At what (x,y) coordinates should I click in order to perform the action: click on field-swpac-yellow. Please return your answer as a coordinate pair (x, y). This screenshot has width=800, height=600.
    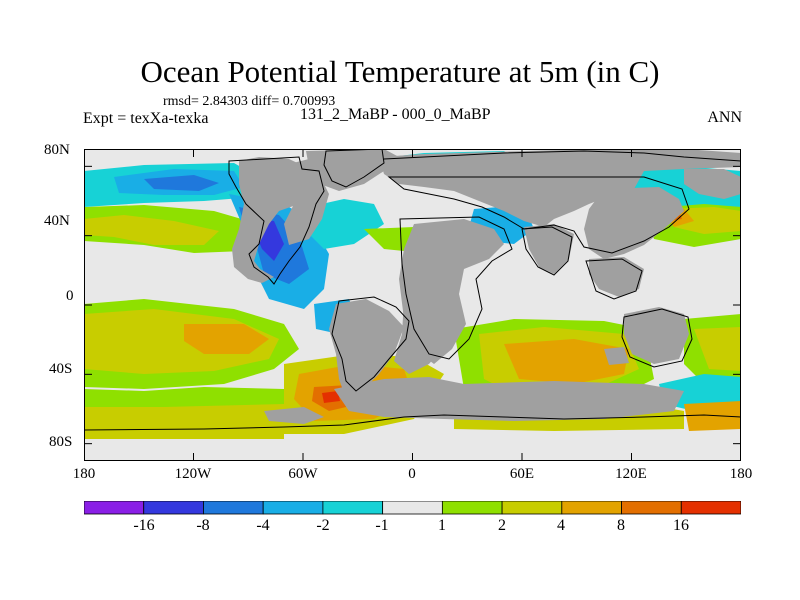
    Looking at the image, I should click on (717, 349).